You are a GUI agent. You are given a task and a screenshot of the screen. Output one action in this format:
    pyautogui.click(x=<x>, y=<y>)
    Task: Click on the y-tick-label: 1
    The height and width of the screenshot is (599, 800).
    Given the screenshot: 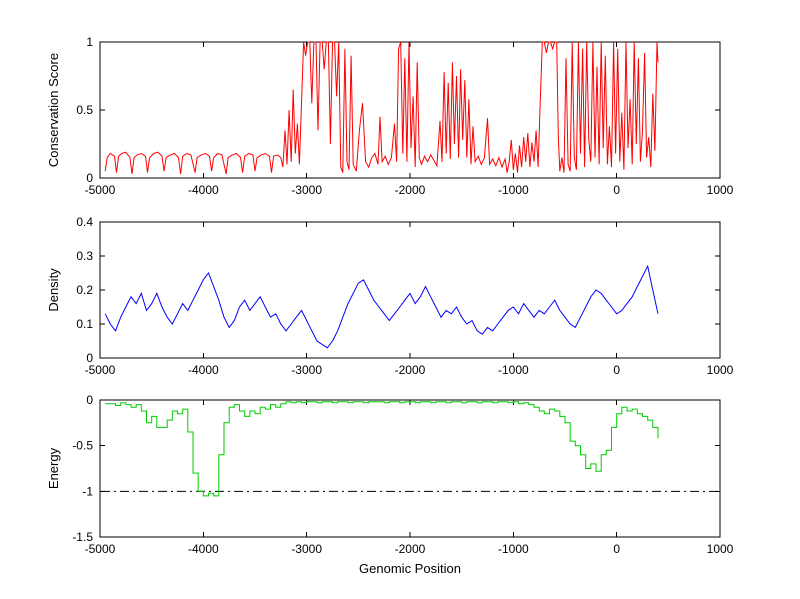 What is the action you would take?
    pyautogui.click(x=89, y=42)
    